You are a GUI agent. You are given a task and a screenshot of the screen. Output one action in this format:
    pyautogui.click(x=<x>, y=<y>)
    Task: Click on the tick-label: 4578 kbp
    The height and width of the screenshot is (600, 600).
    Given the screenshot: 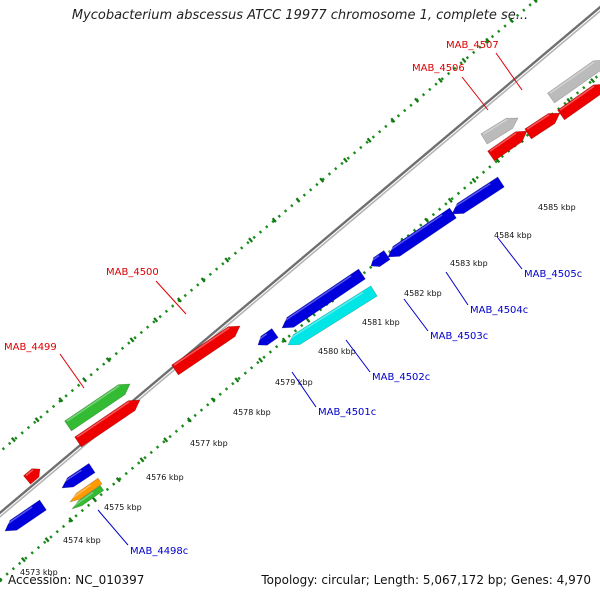 What is the action you would take?
    pyautogui.click(x=252, y=412)
    